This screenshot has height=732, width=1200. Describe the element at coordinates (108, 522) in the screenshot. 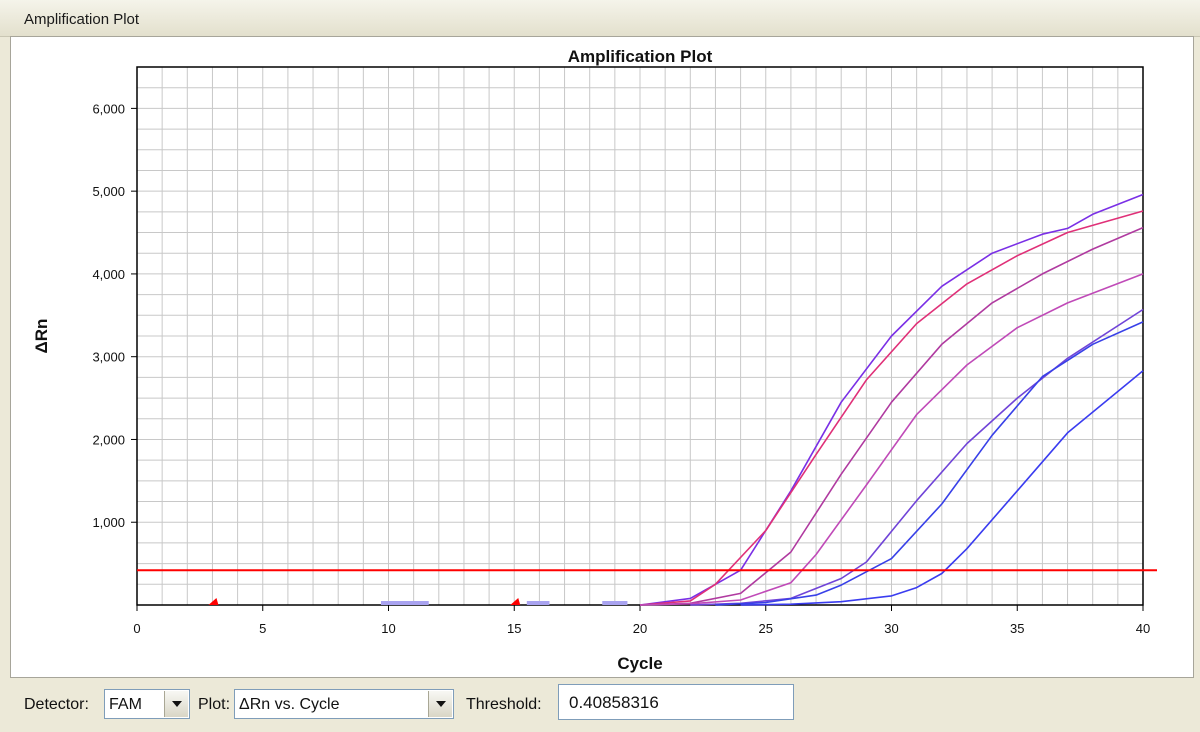

I see `y-tick-label: 1,000` at that location.